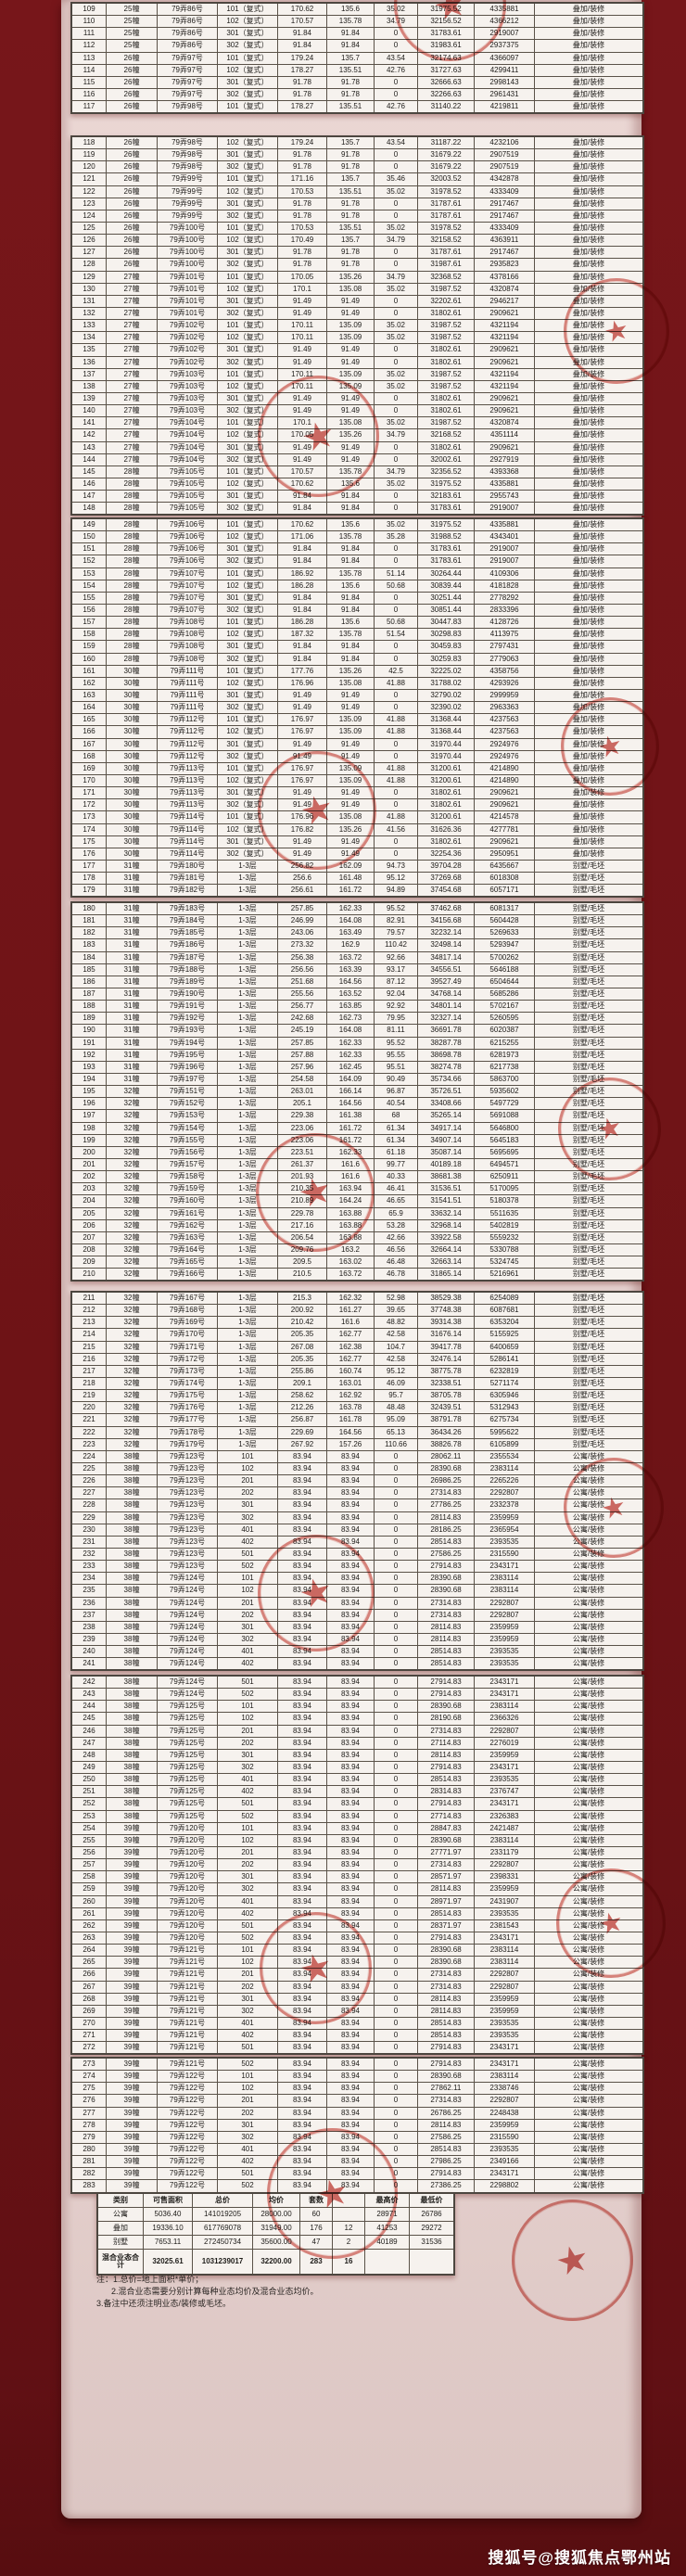  I want to click on table-cell: 217.16, so click(302, 1225).